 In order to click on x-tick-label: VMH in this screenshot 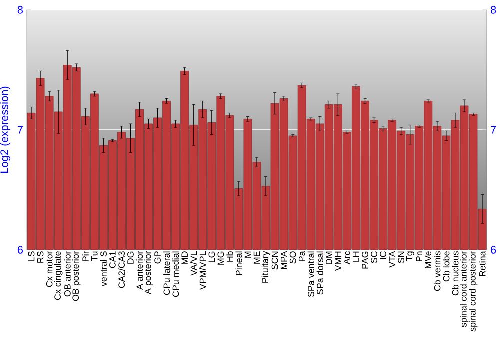, I will do `click(338, 262)`.